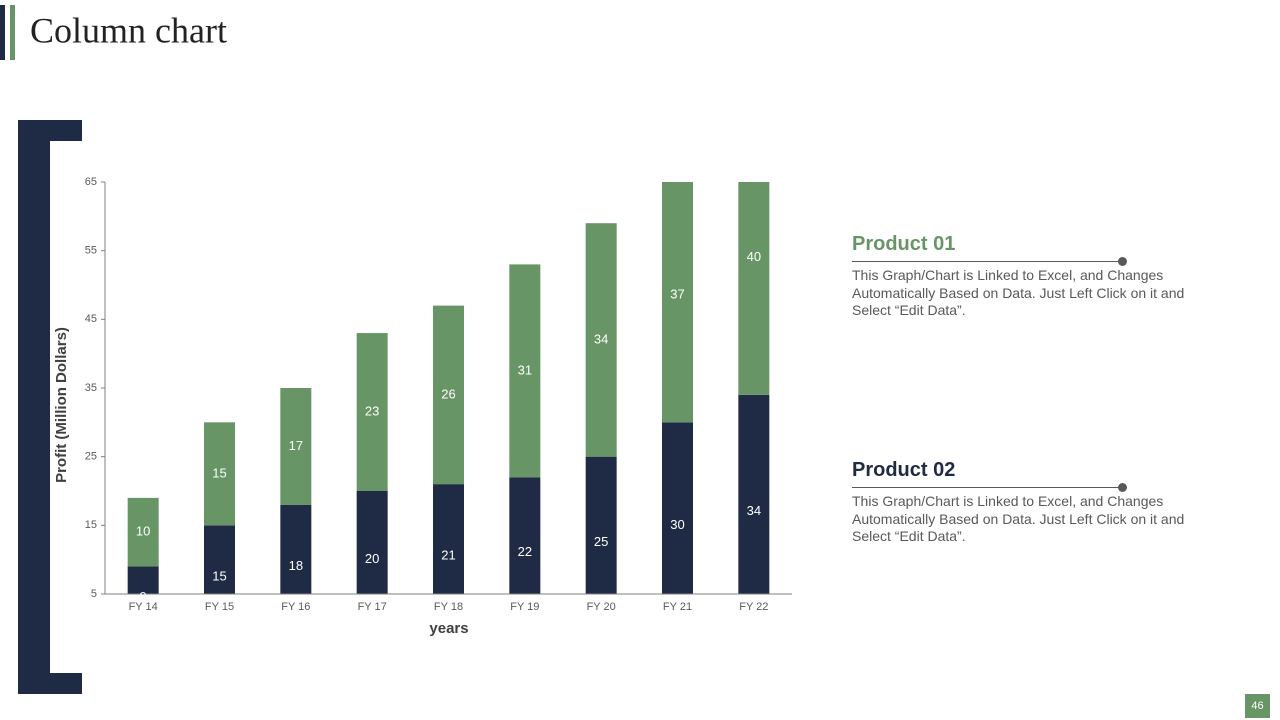 This screenshot has height=720, width=1280. I want to click on y-tick-label: 65, so click(91, 182).